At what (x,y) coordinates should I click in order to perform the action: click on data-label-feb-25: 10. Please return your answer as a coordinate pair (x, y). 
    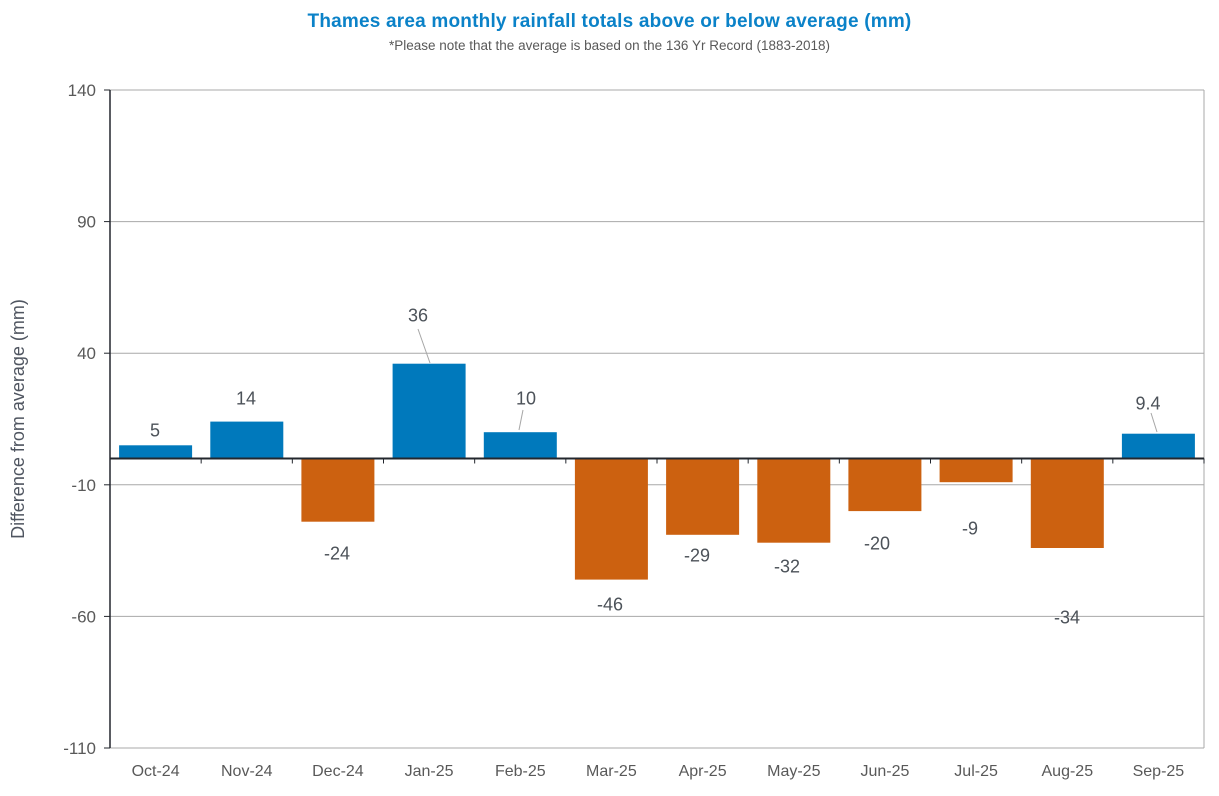
    Looking at the image, I should click on (526, 399).